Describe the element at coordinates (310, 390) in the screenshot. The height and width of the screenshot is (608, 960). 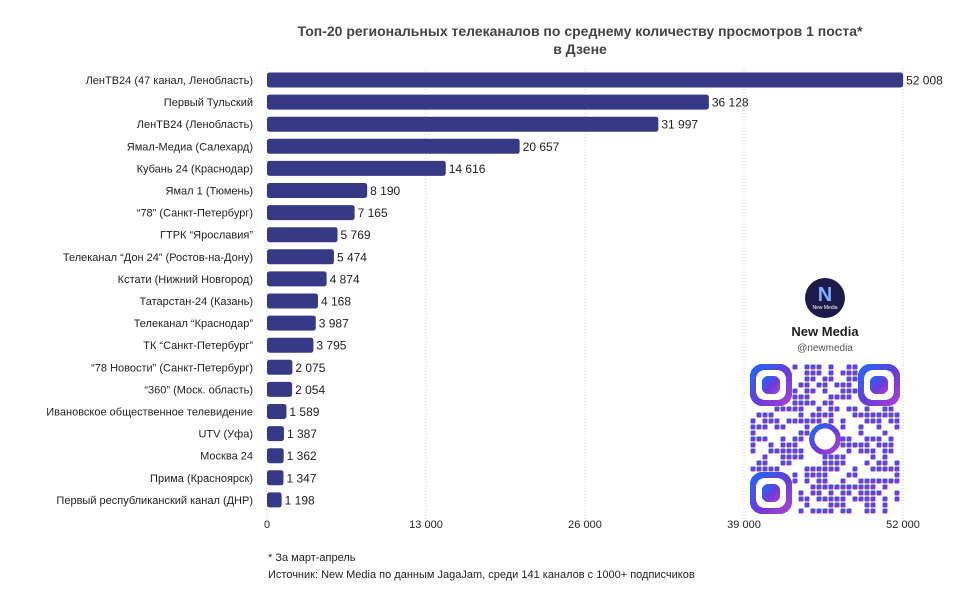
I see `value-label-14: 2 054` at that location.